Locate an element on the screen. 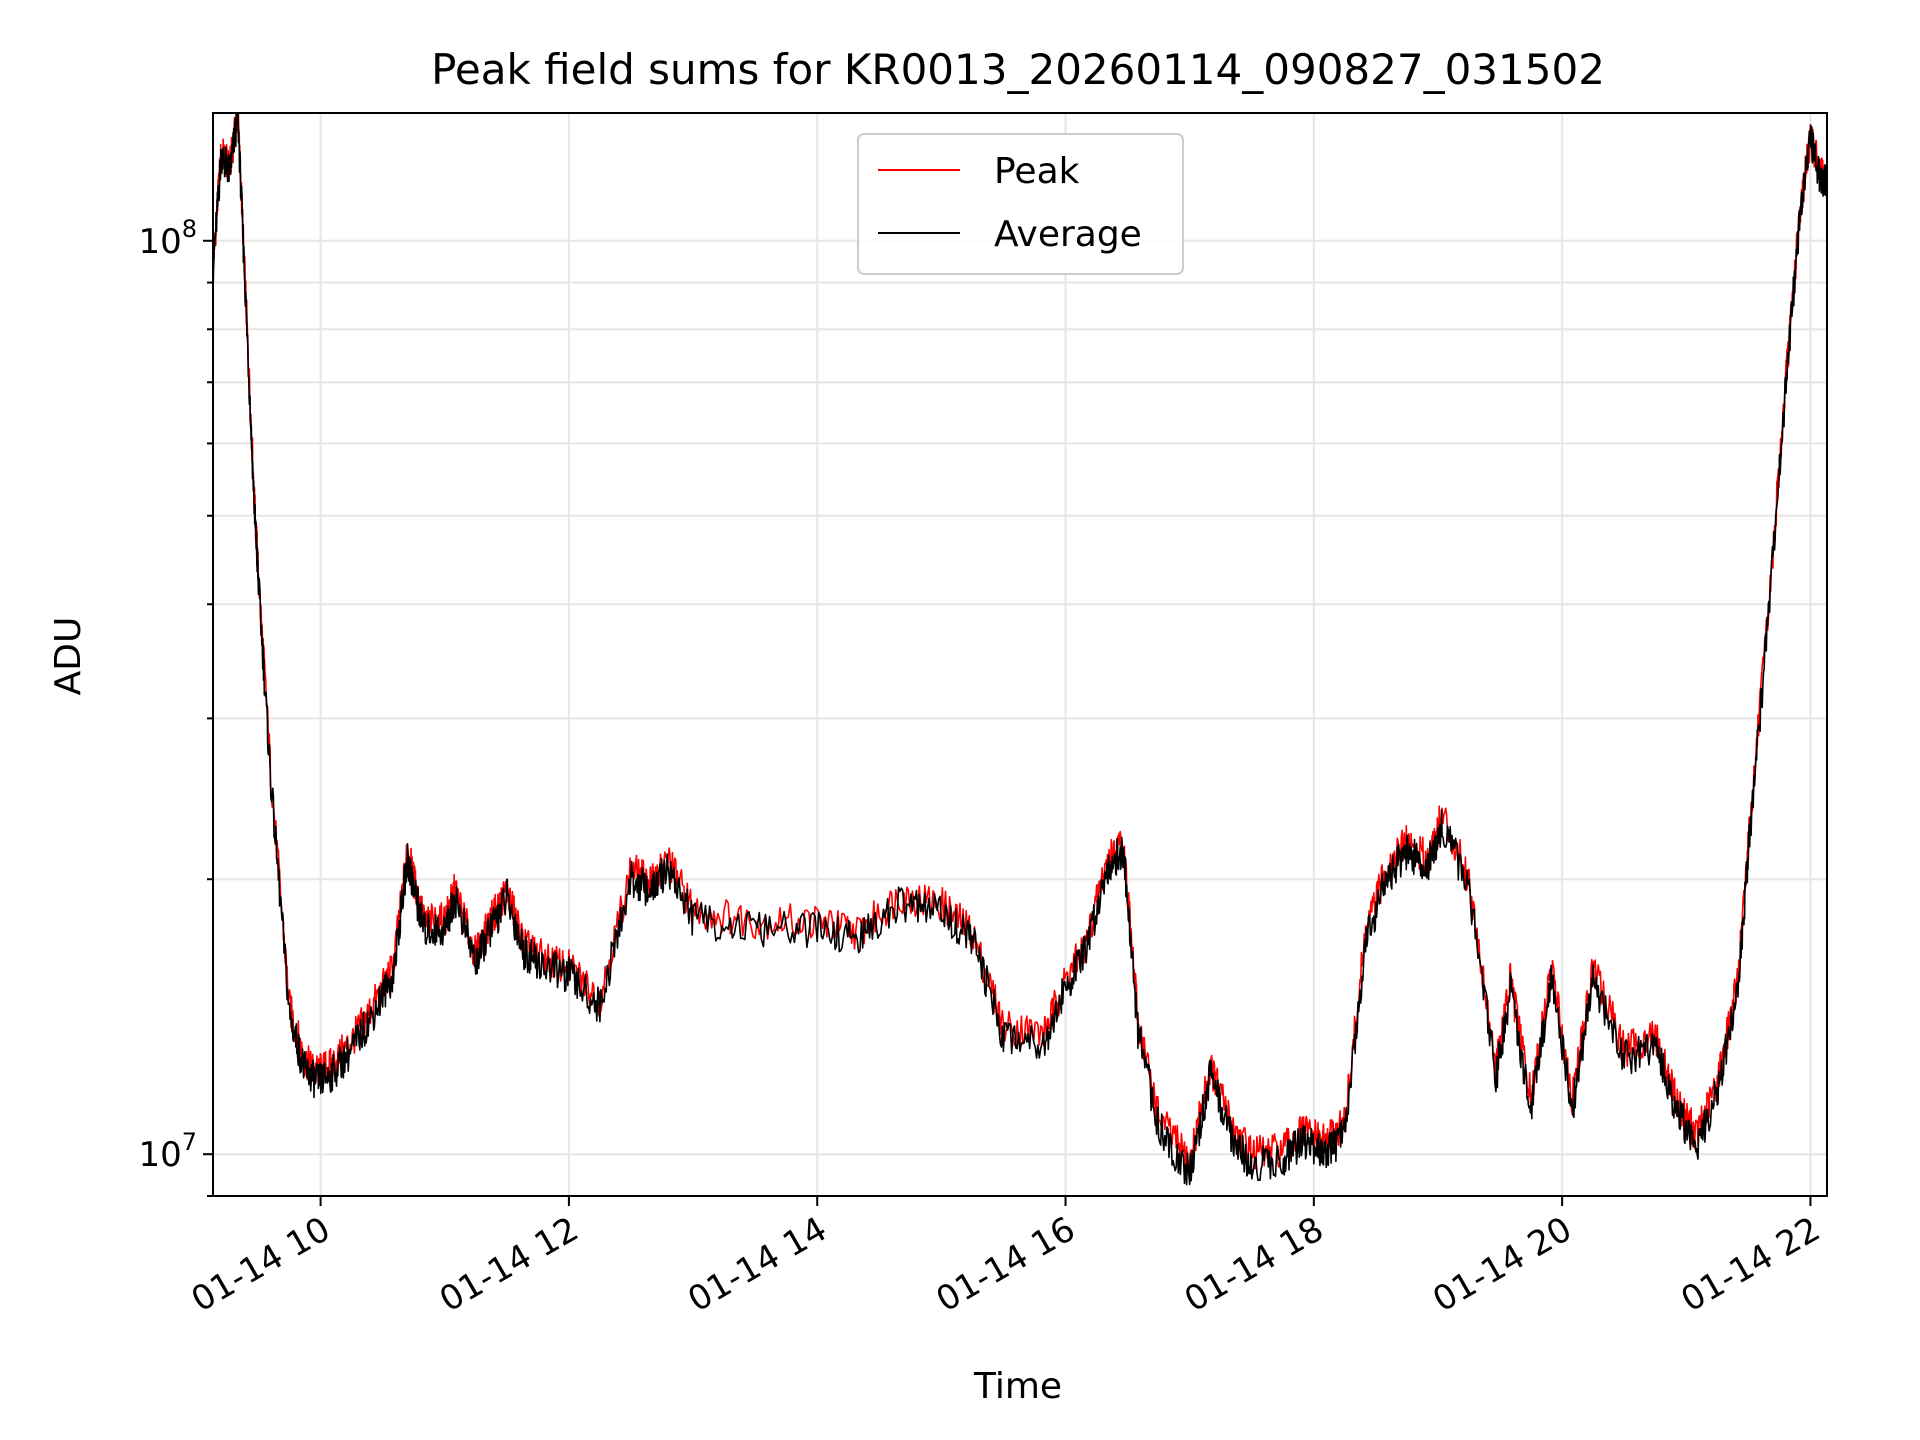 This screenshot has width=1920, height=1440. y-axis-label: ADU is located at coordinates (68, 656).